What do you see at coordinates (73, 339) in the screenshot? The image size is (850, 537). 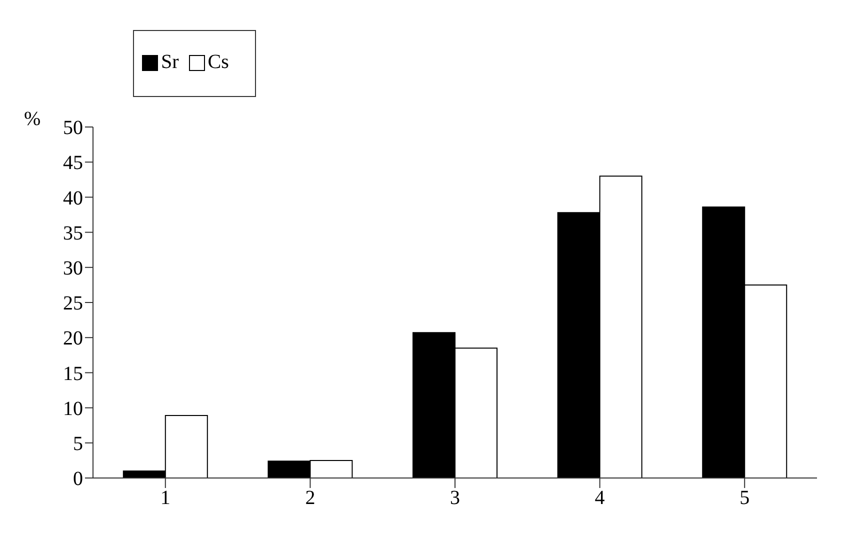 I see `y-tick-label: 20` at bounding box center [73, 339].